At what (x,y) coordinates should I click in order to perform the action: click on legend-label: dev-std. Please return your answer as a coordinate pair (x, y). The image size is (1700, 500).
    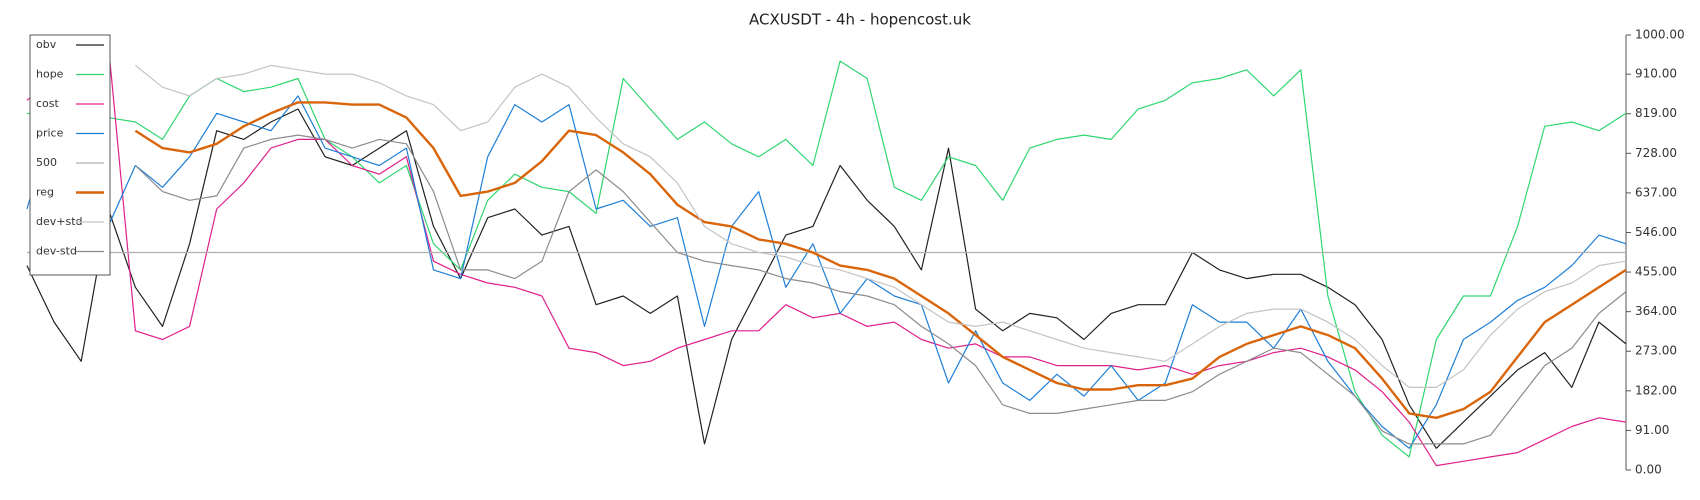
    Looking at the image, I should click on (56, 251).